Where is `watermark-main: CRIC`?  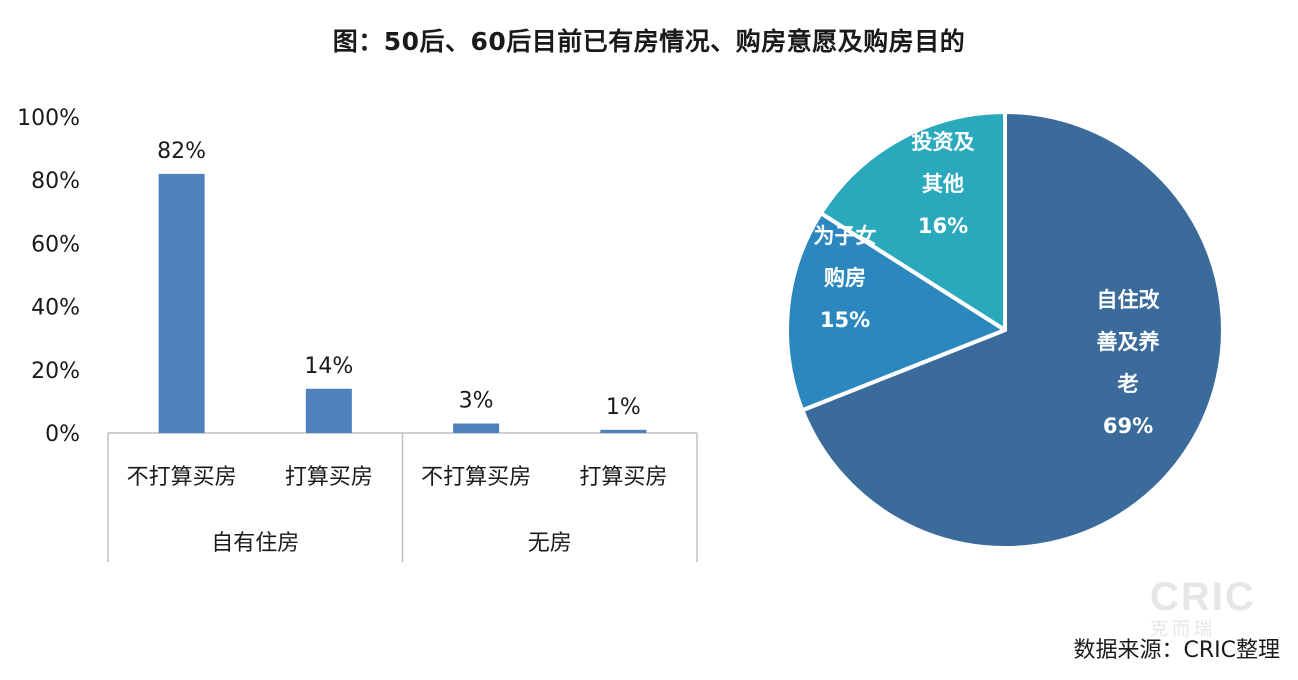
watermark-main: CRIC is located at coordinates (1203, 597).